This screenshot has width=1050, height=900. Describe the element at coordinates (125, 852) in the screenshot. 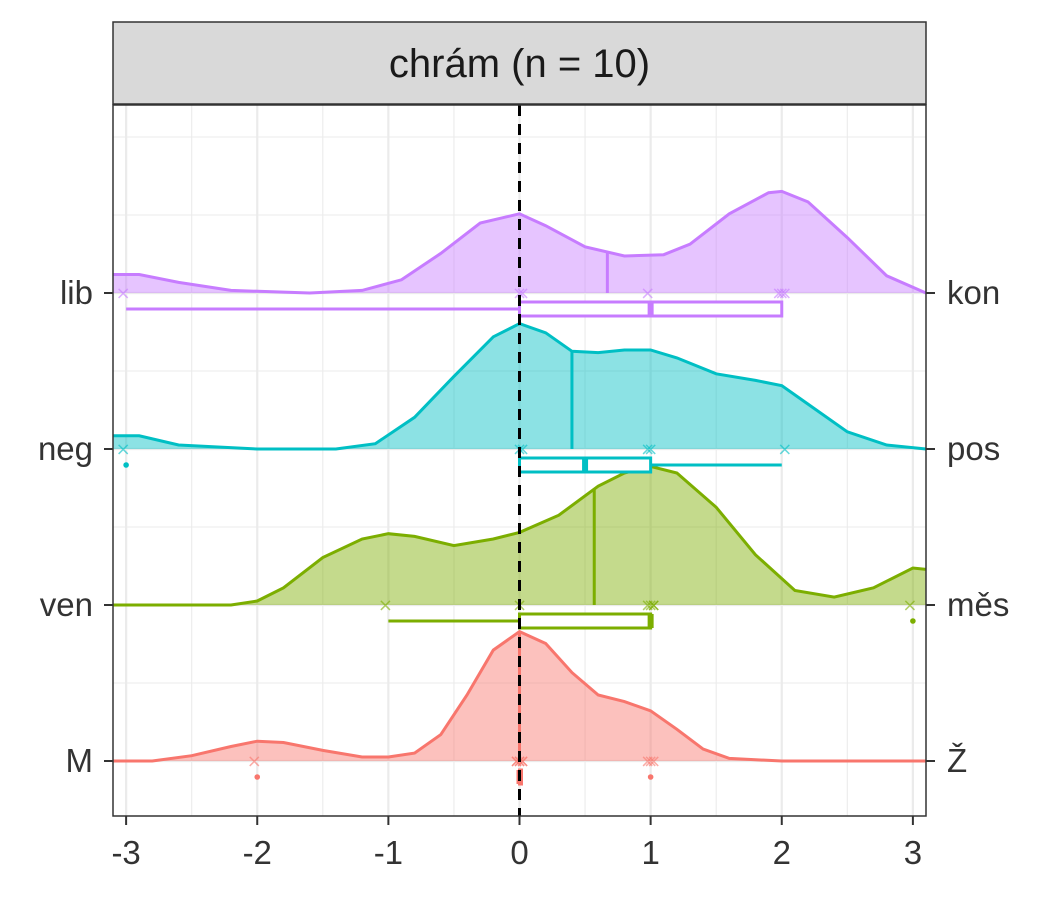

I see `x-tick-label: -3` at that location.